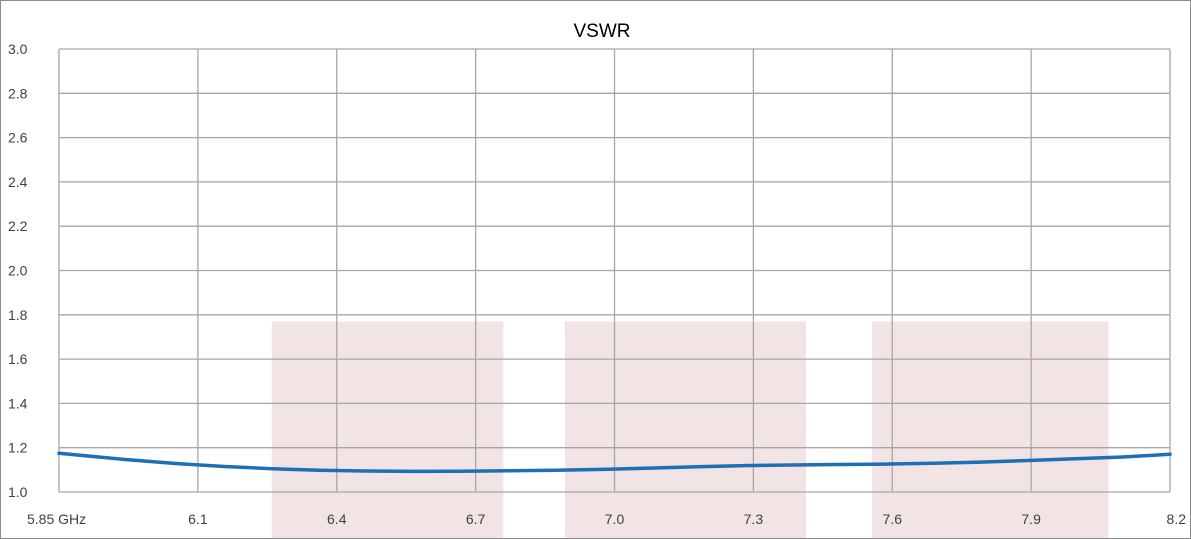  Describe the element at coordinates (18, 492) in the screenshot. I see `y-tick-label: 1.0` at that location.